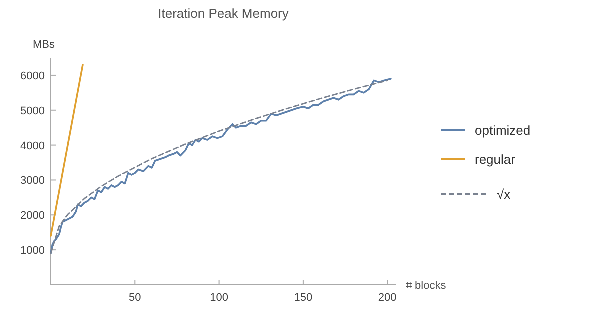  Describe the element at coordinates (135, 298) in the screenshot. I see `x-tick-label: 50` at that location.